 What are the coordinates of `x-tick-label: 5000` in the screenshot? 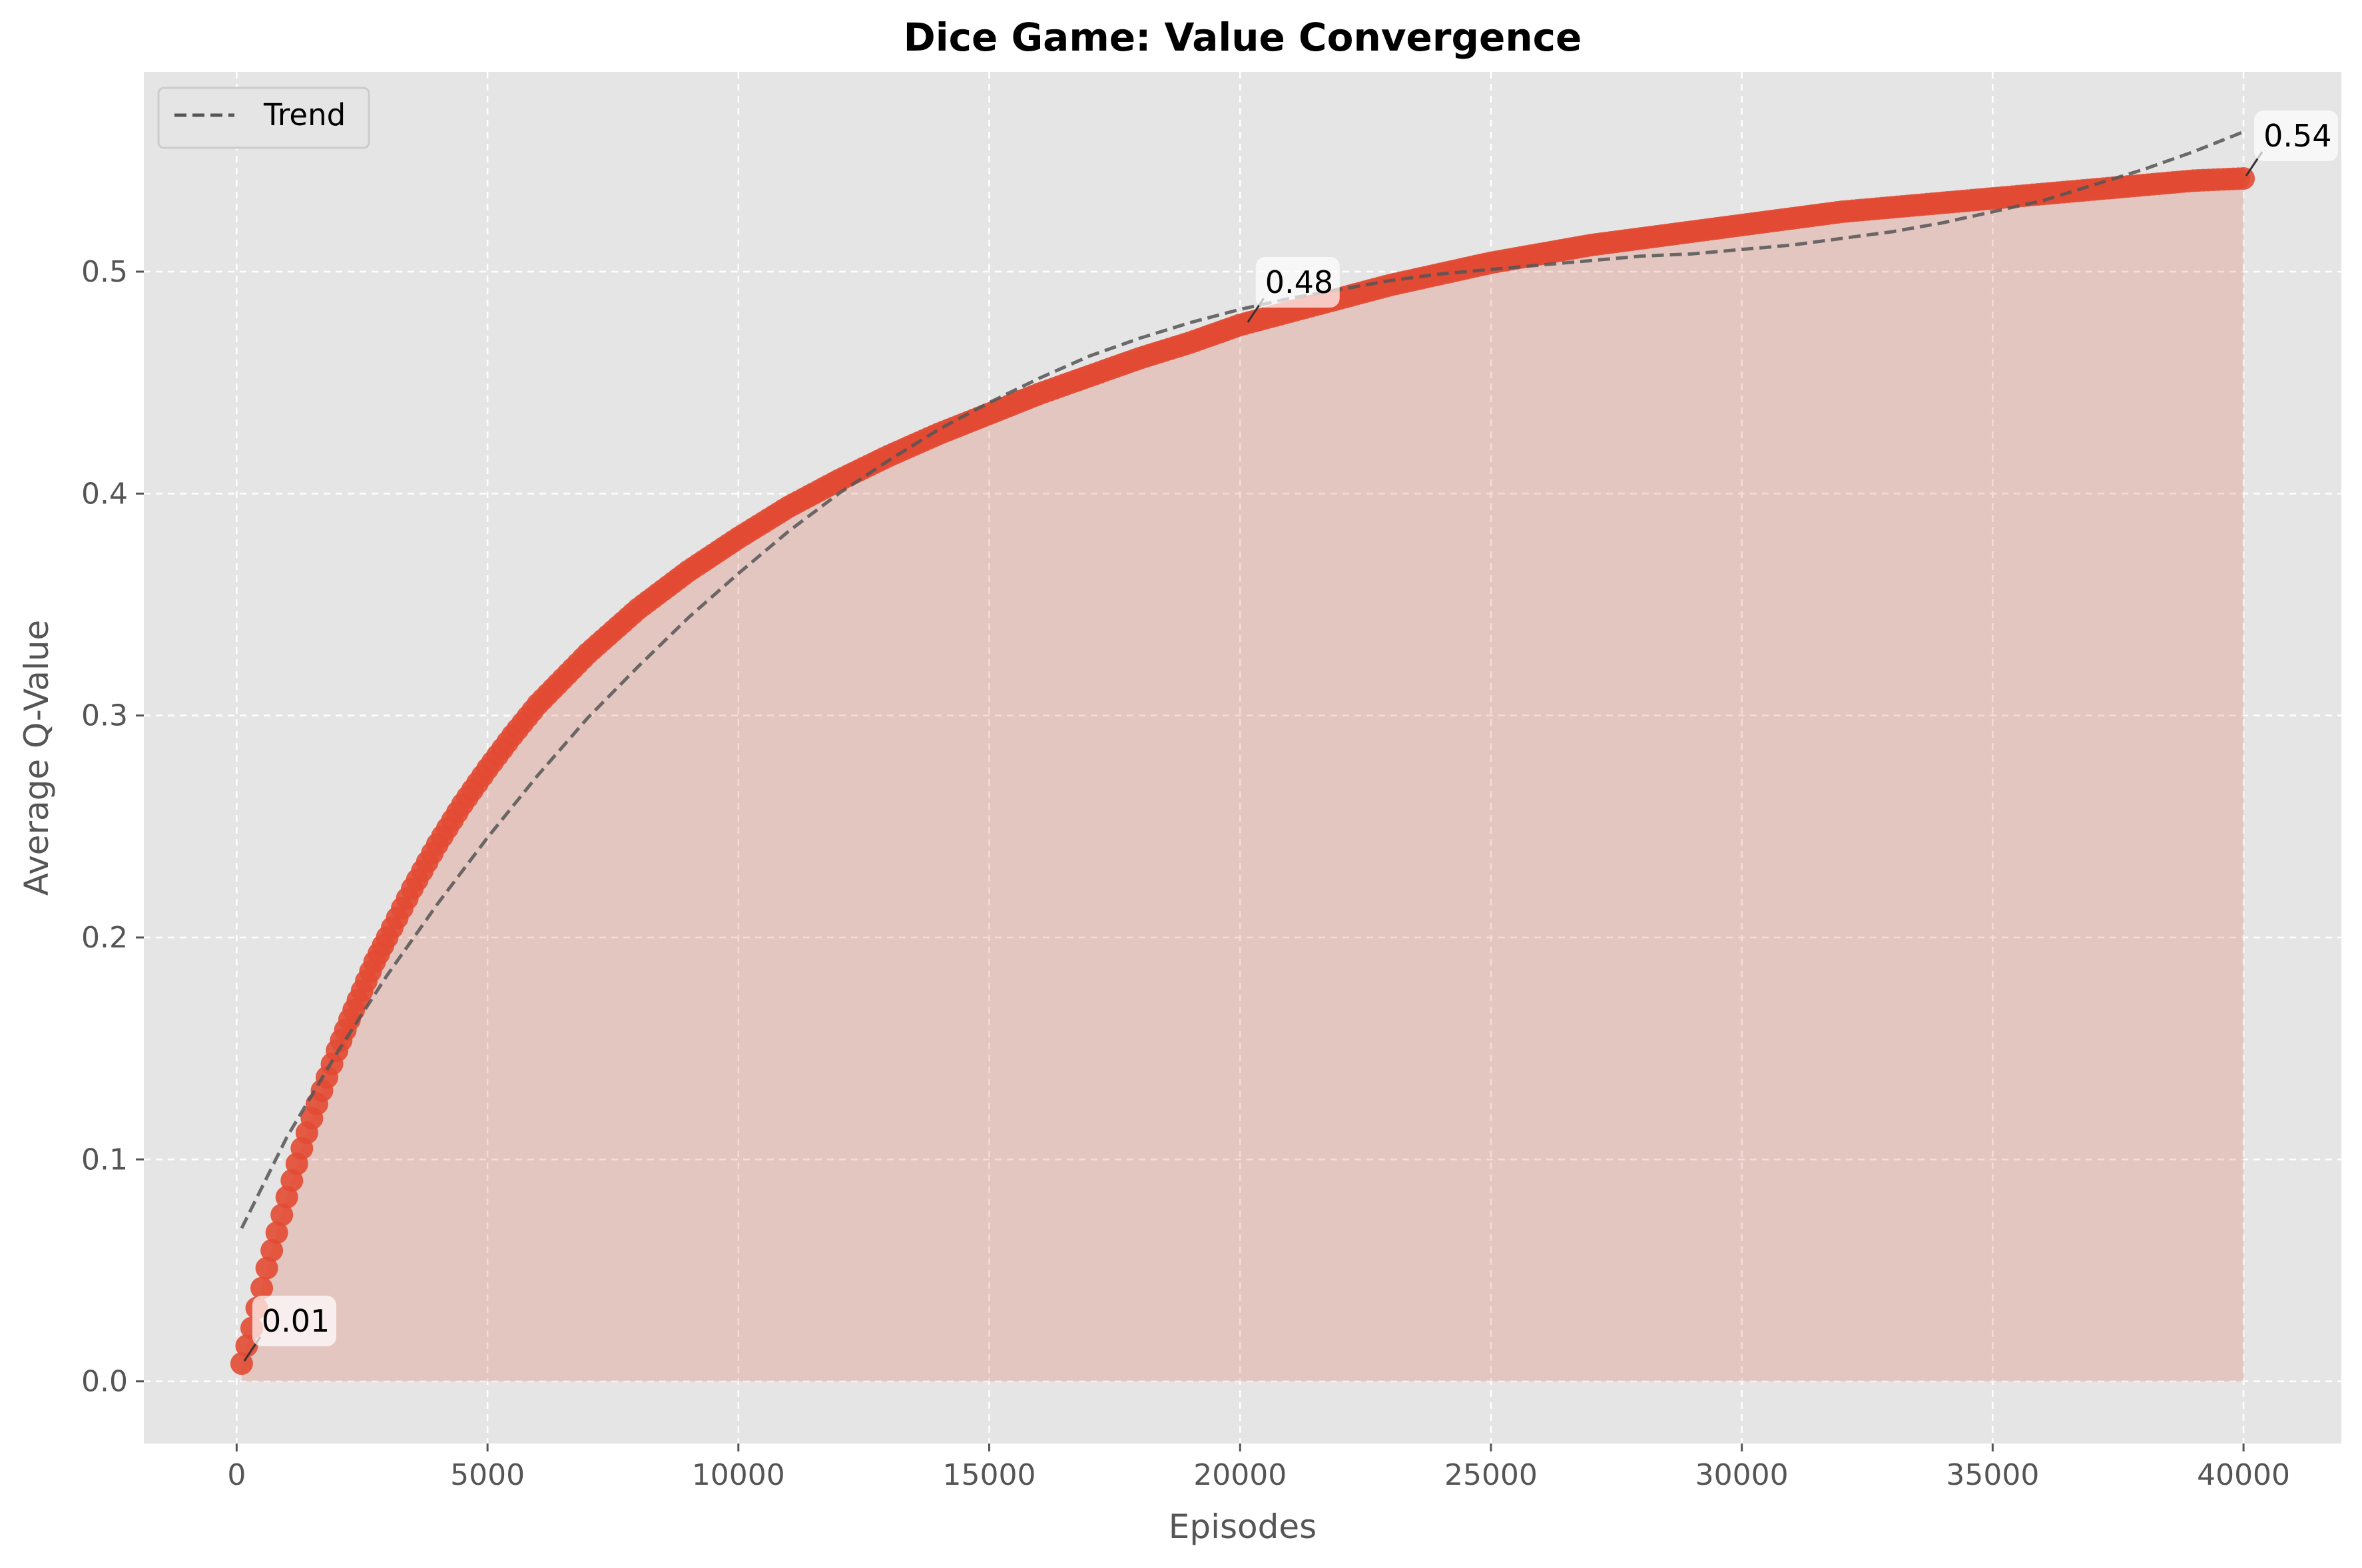 It's located at (487, 1475).